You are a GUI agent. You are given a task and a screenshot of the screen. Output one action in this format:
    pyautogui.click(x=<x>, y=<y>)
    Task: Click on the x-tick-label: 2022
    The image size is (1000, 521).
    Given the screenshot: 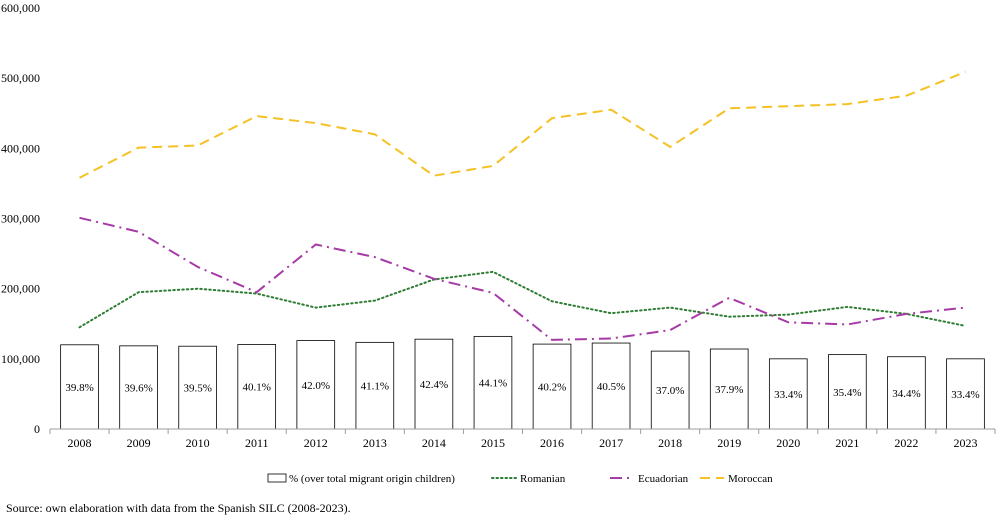 What is the action you would take?
    pyautogui.click(x=906, y=443)
    